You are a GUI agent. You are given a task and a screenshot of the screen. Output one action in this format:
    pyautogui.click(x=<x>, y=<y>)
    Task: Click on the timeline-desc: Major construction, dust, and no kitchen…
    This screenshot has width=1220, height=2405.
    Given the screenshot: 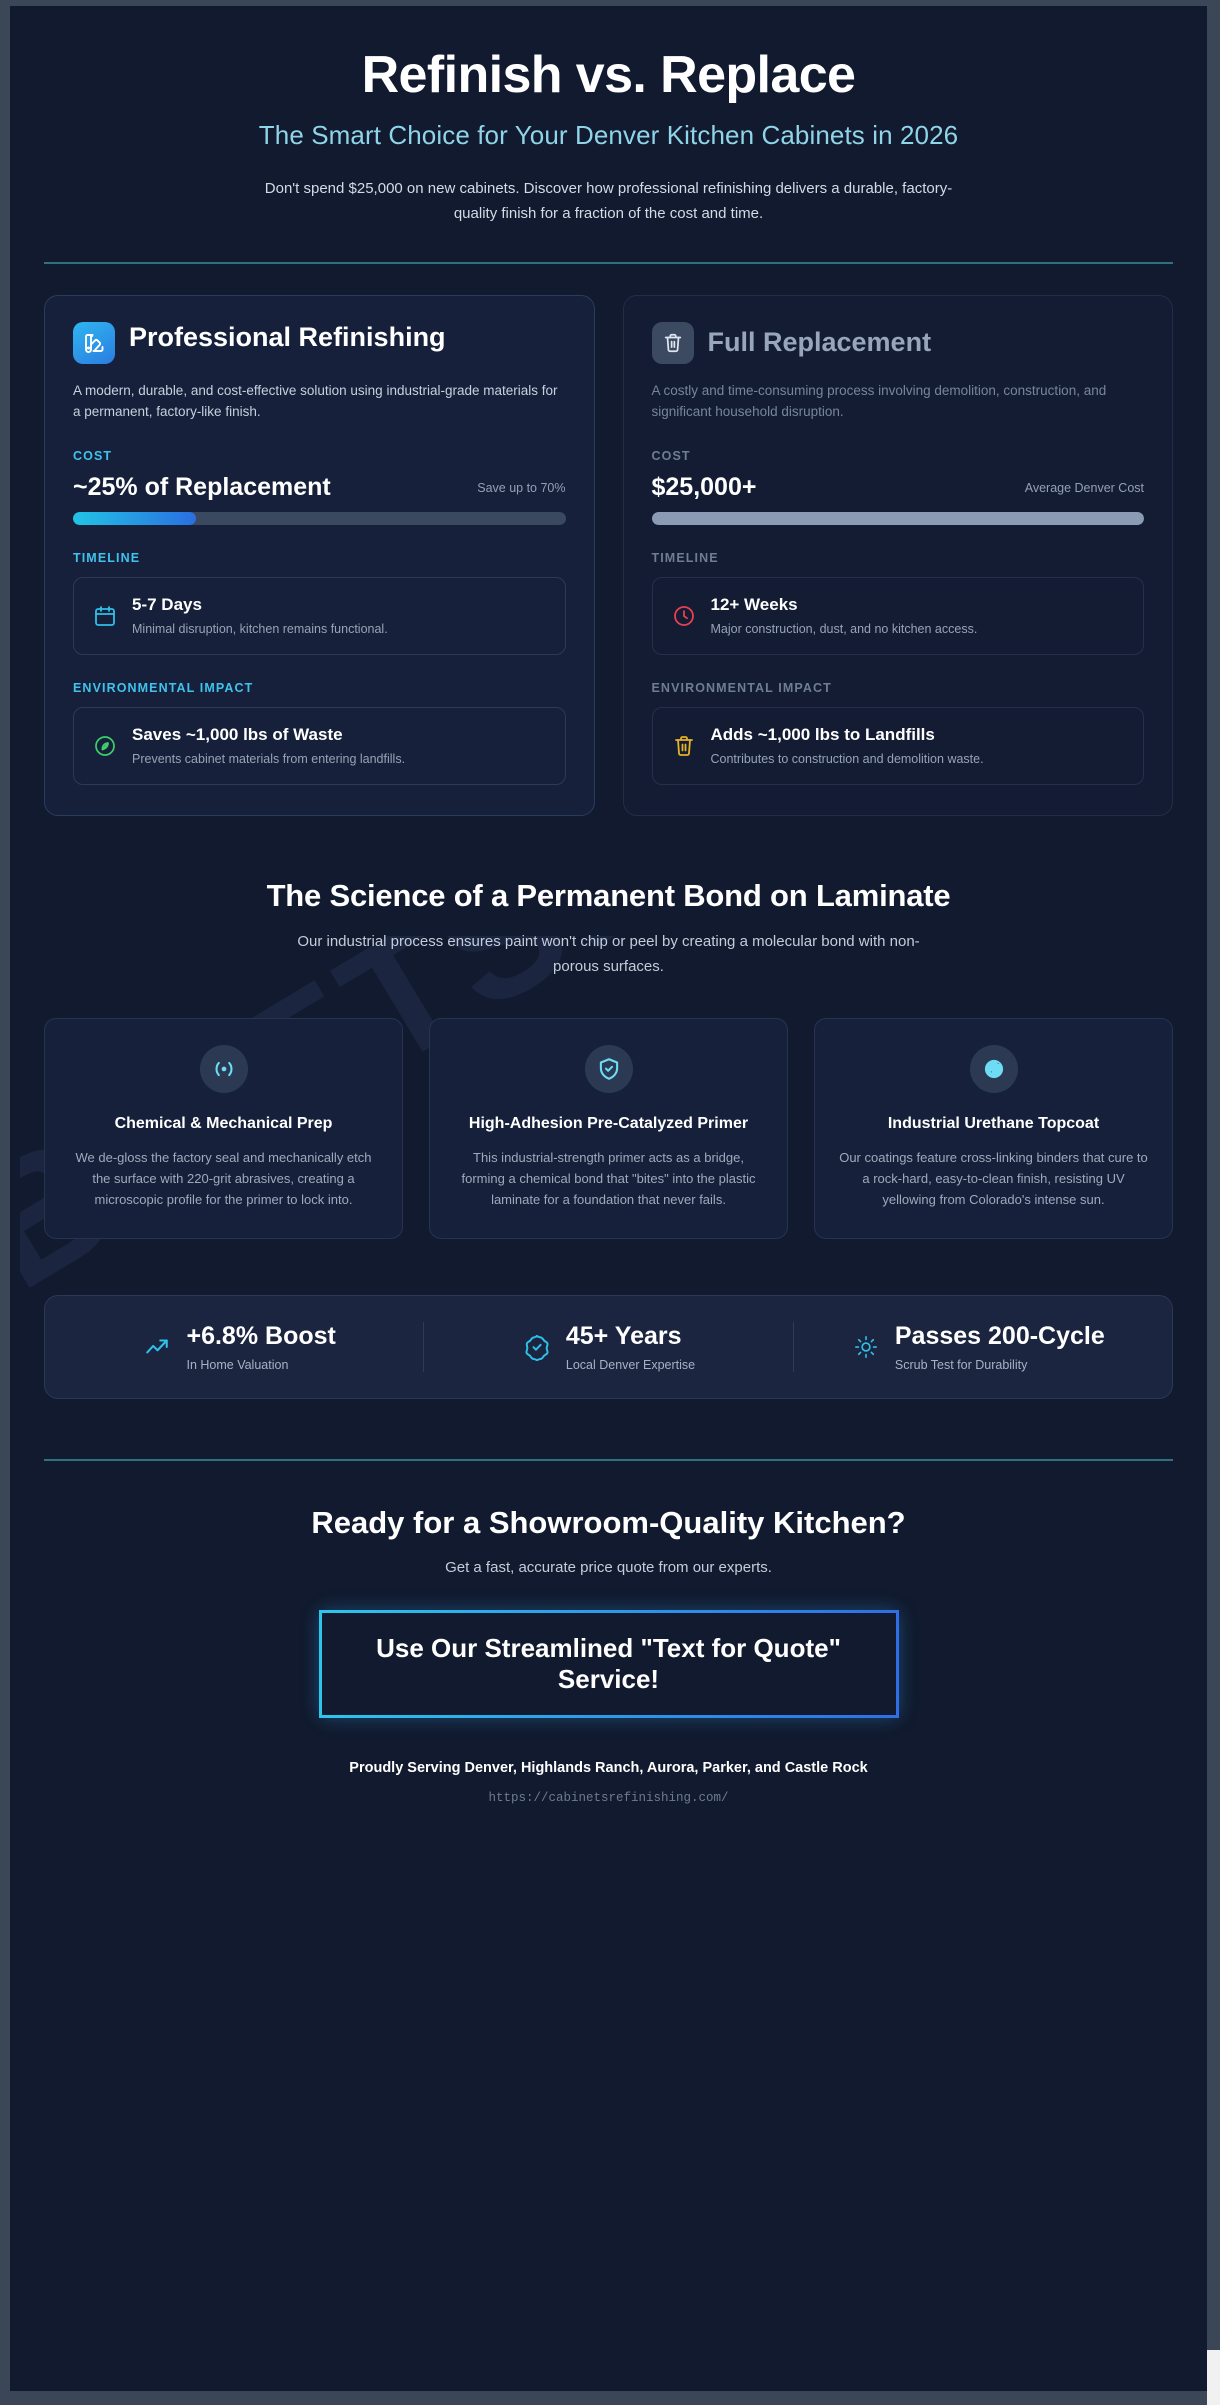 What is the action you would take?
    pyautogui.click(x=844, y=628)
    